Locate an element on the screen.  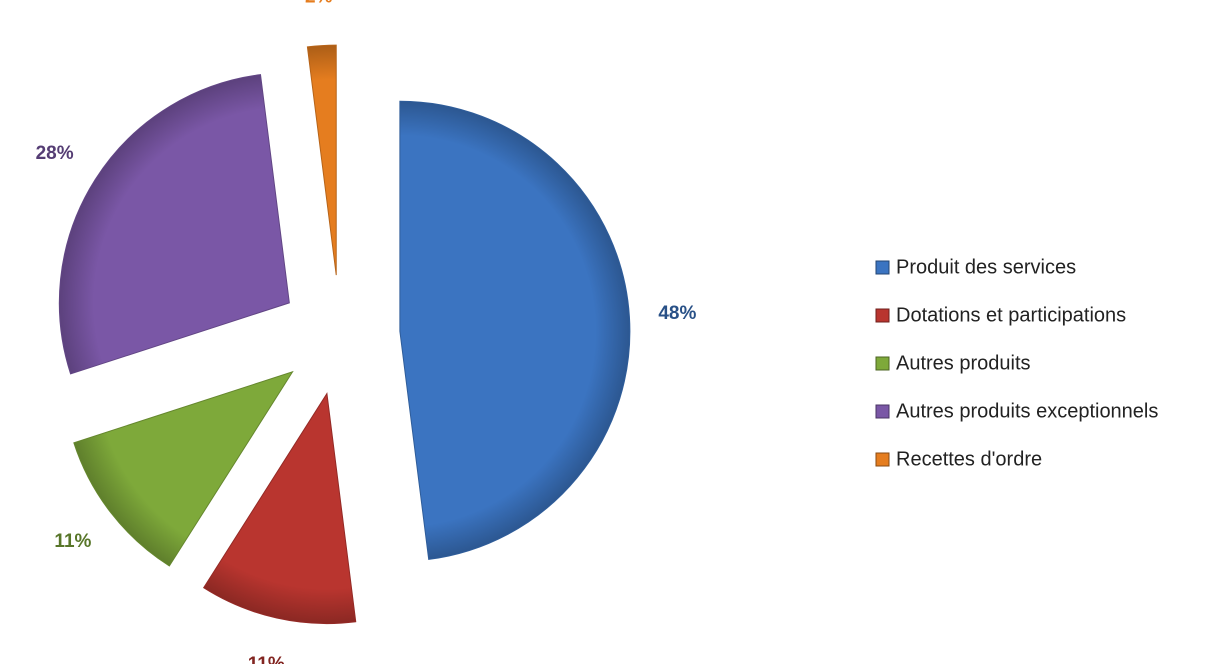
data-label: 2% is located at coordinates (319, 4).